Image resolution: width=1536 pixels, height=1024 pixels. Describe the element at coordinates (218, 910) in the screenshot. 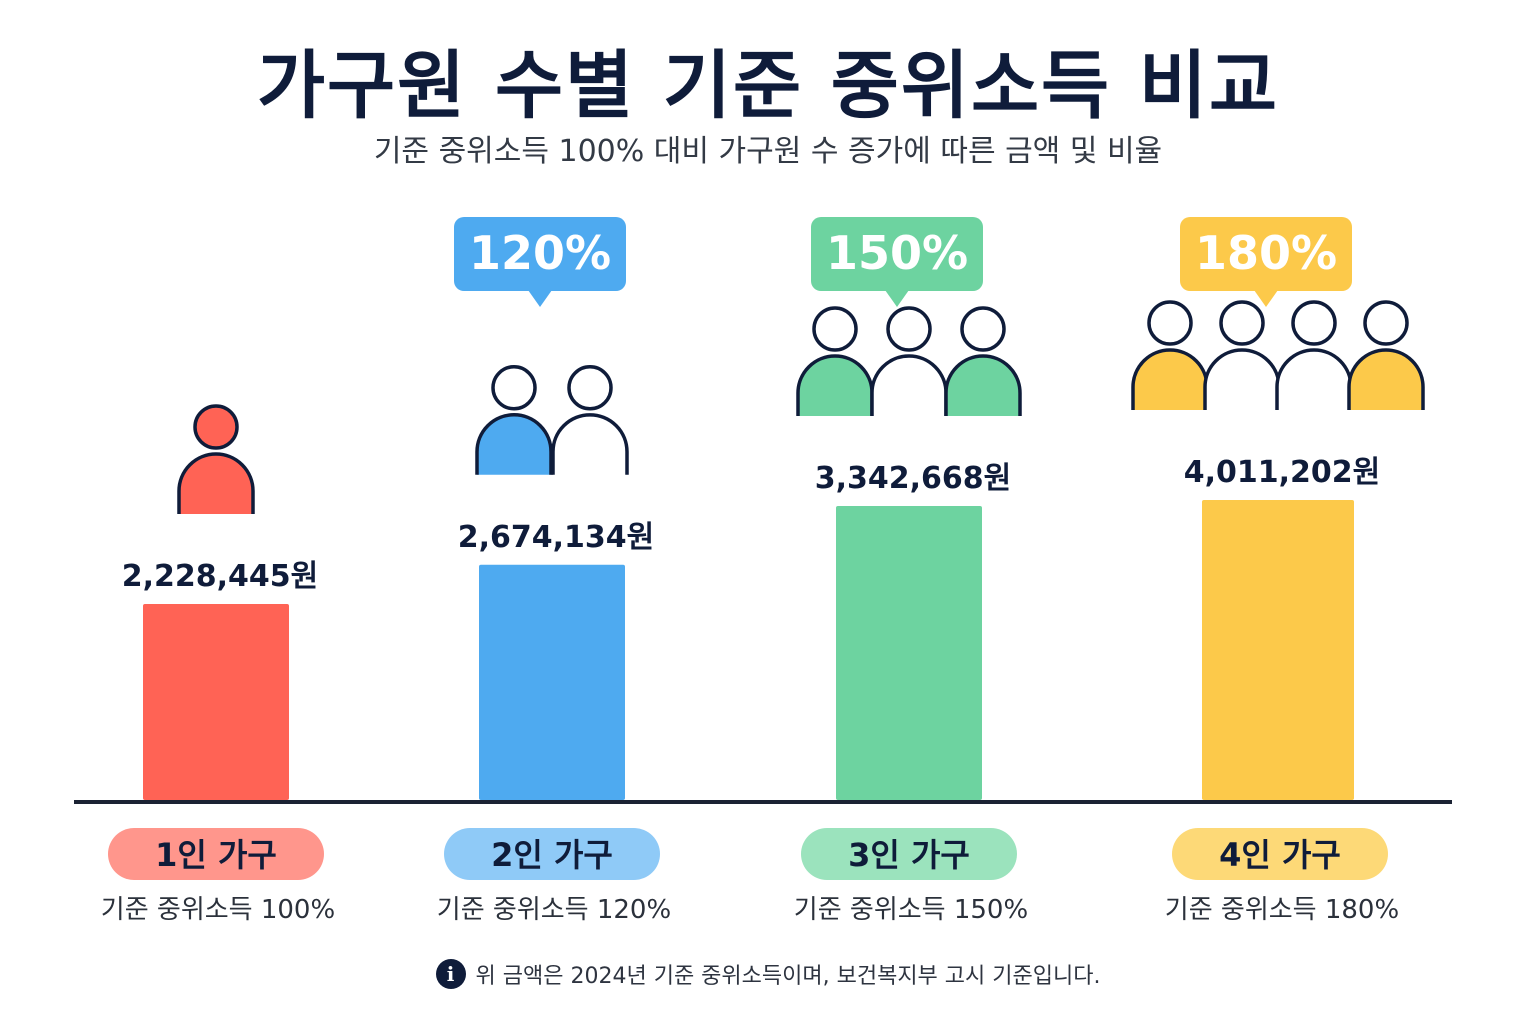

I see `category-sub-label-1: 기준 중위소득 100%` at that location.